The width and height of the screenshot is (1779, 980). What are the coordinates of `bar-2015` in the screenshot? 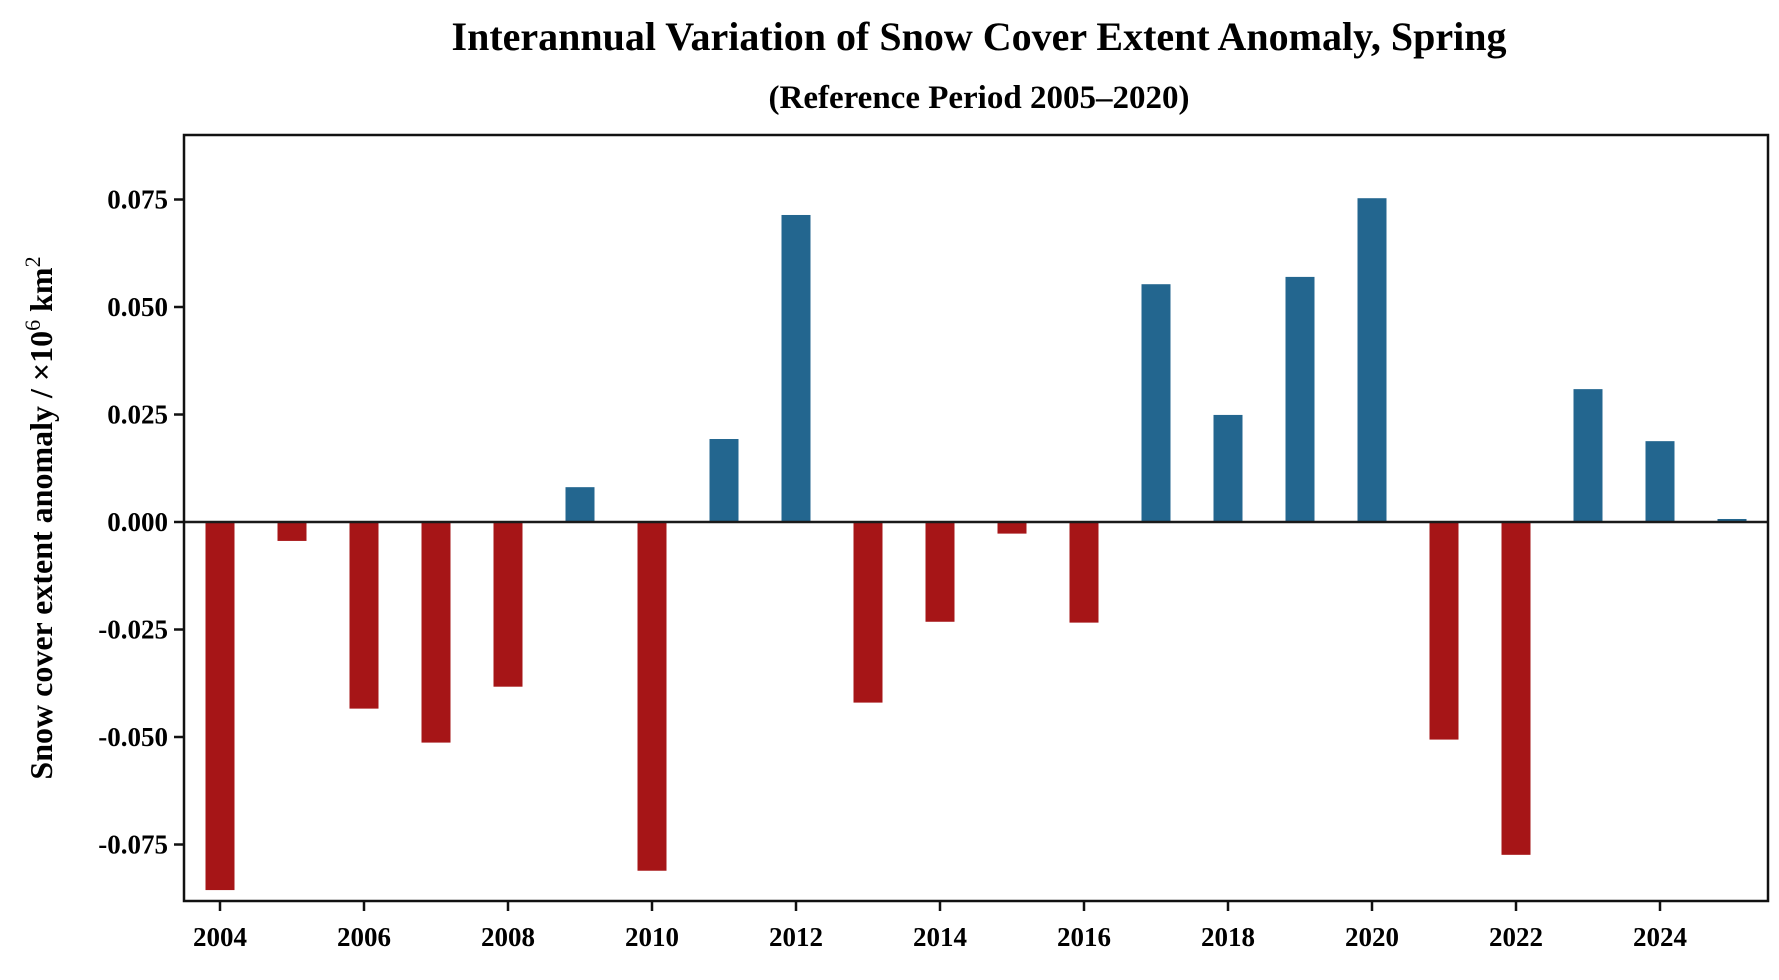 It's located at (1012, 528).